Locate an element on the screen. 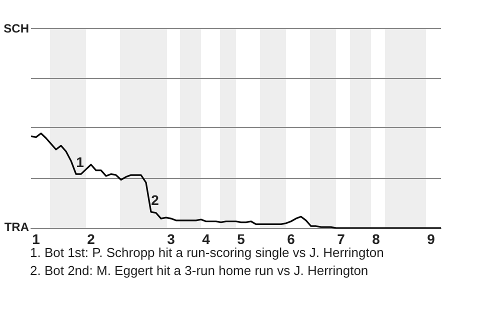 The height and width of the screenshot is (320, 480). text: 1. Bot 1st: P. Schropp hit a run-scoring single vs J. Herrington is located at coordinates (207, 252).